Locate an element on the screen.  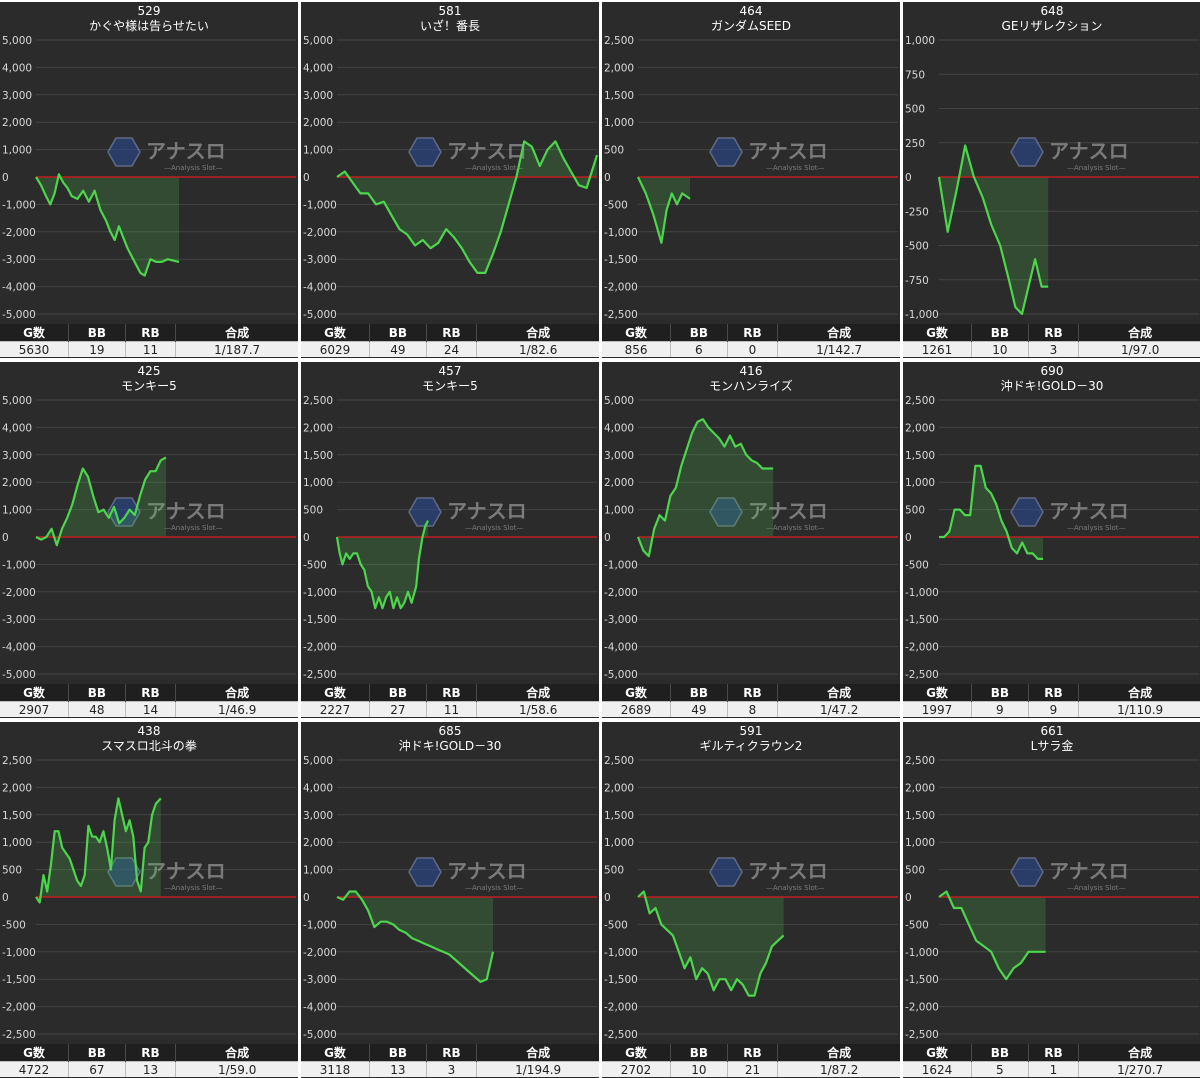
stats-table: G数 BB RB 合成 2227 27 11 1/58.6 is located at coordinates (450, 700).